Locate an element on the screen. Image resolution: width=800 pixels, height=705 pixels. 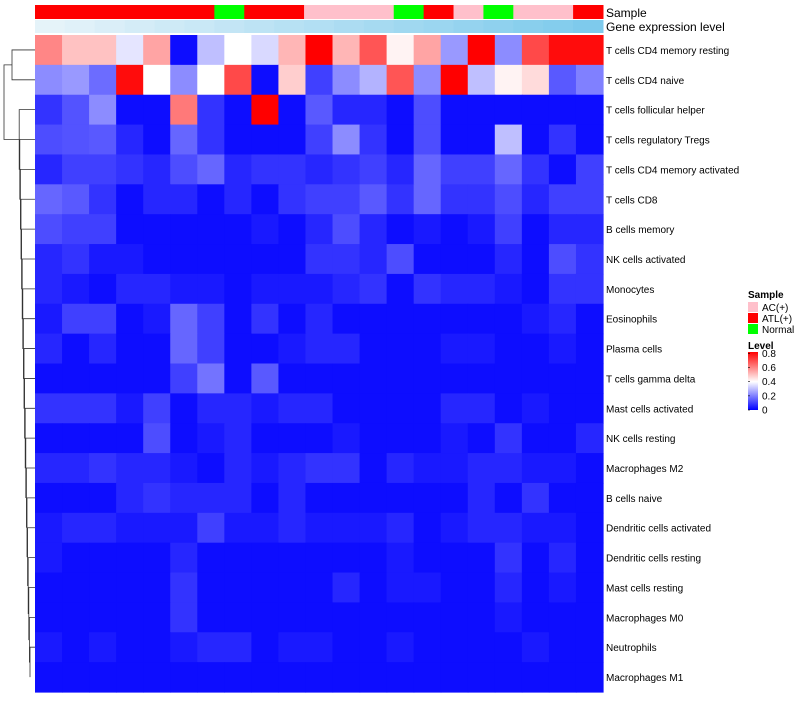
row-label: Dendritic cells resting is located at coordinates (653, 559).